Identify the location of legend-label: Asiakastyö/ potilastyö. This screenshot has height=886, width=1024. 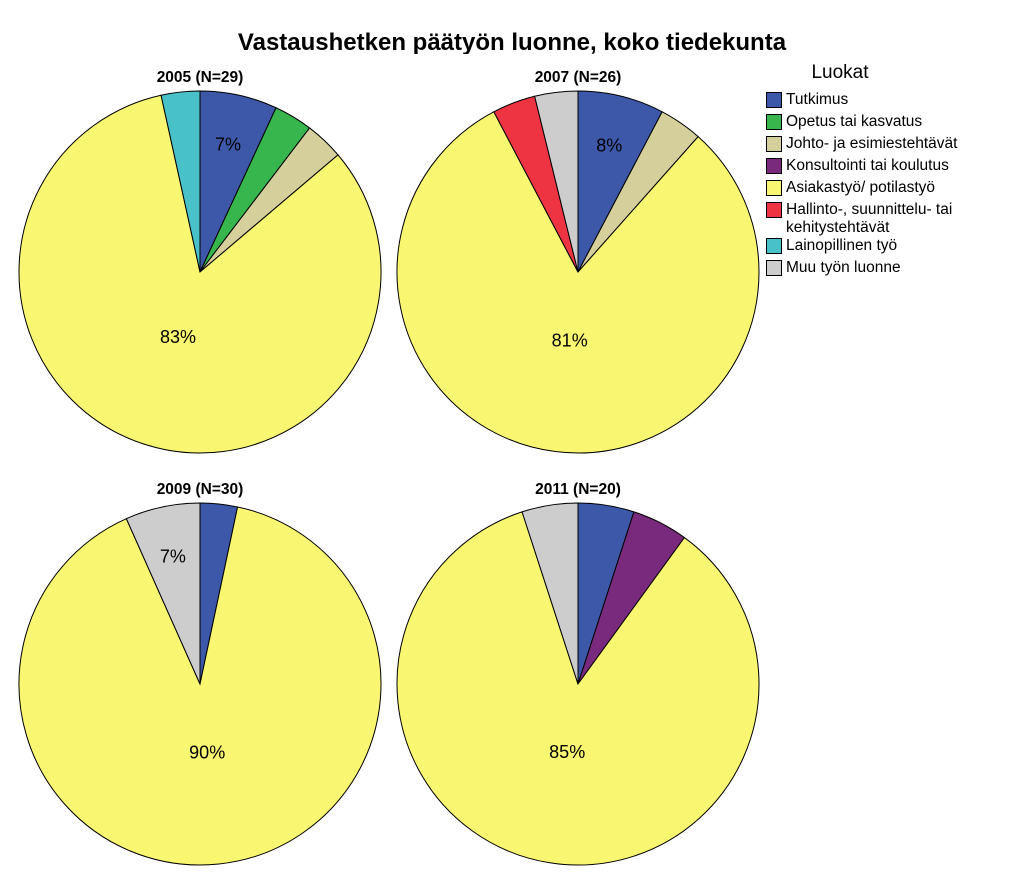
(861, 187).